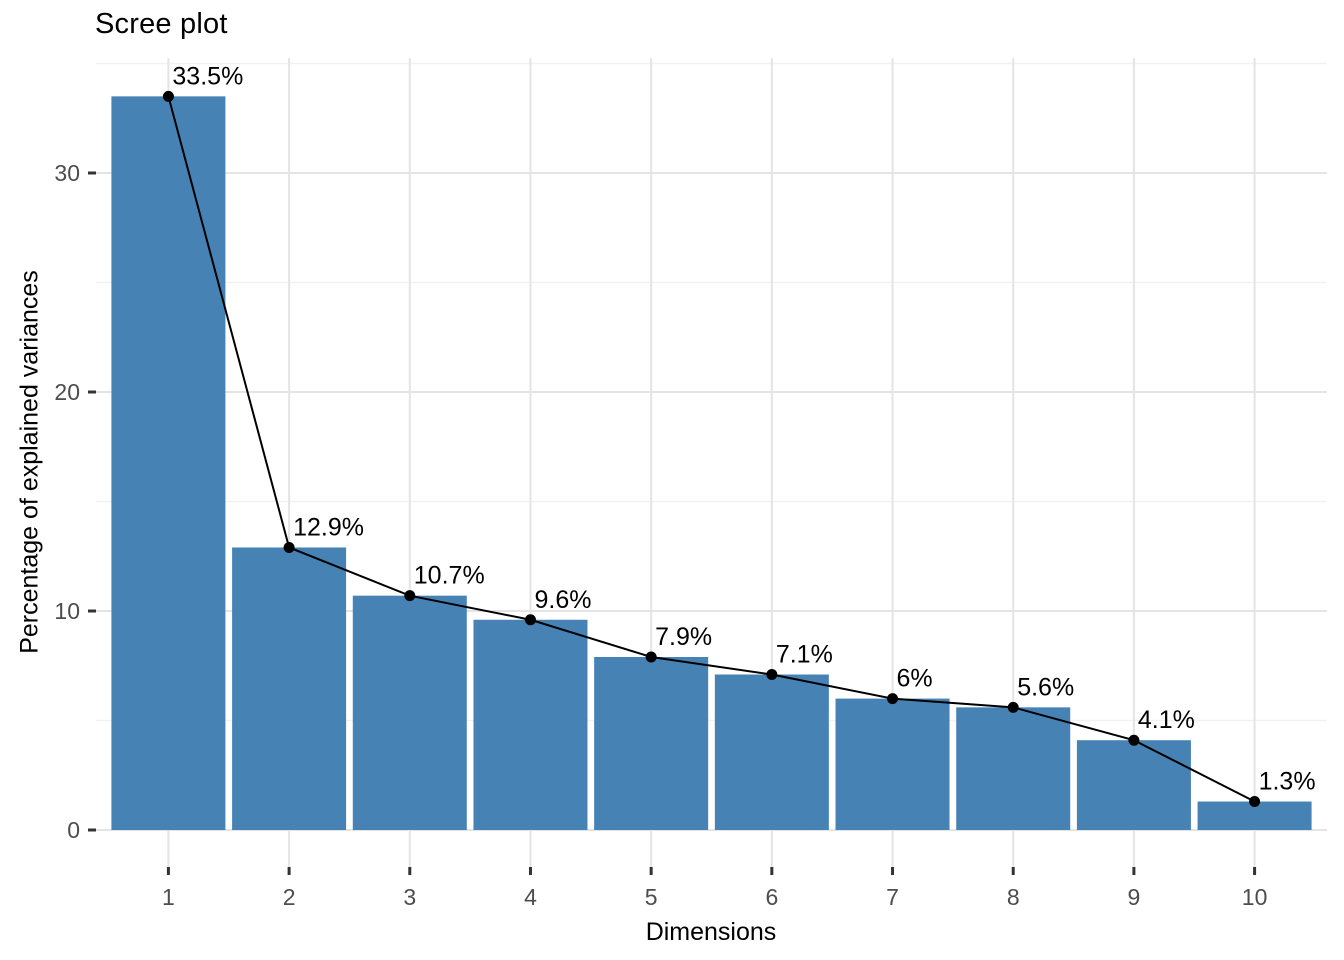 Image resolution: width=1344 pixels, height=960 pixels. Describe the element at coordinates (651, 897) in the screenshot. I see `x-tick-label-5: 5` at that location.